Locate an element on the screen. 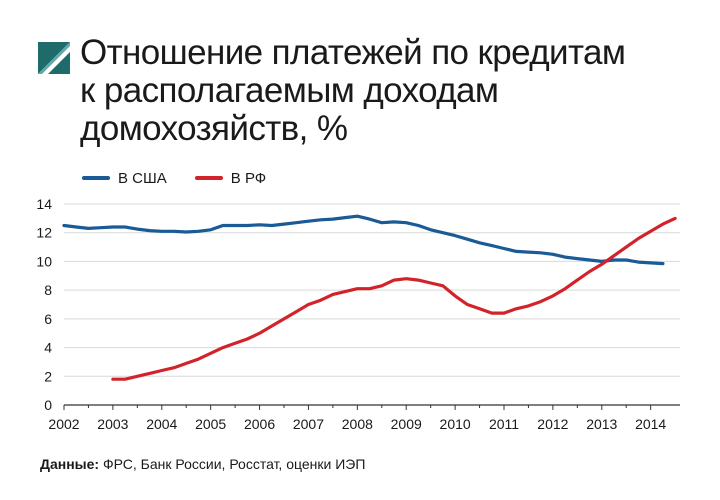 This screenshot has height=500, width=720. chart-legend: В США В РФ is located at coordinates (188, 178).